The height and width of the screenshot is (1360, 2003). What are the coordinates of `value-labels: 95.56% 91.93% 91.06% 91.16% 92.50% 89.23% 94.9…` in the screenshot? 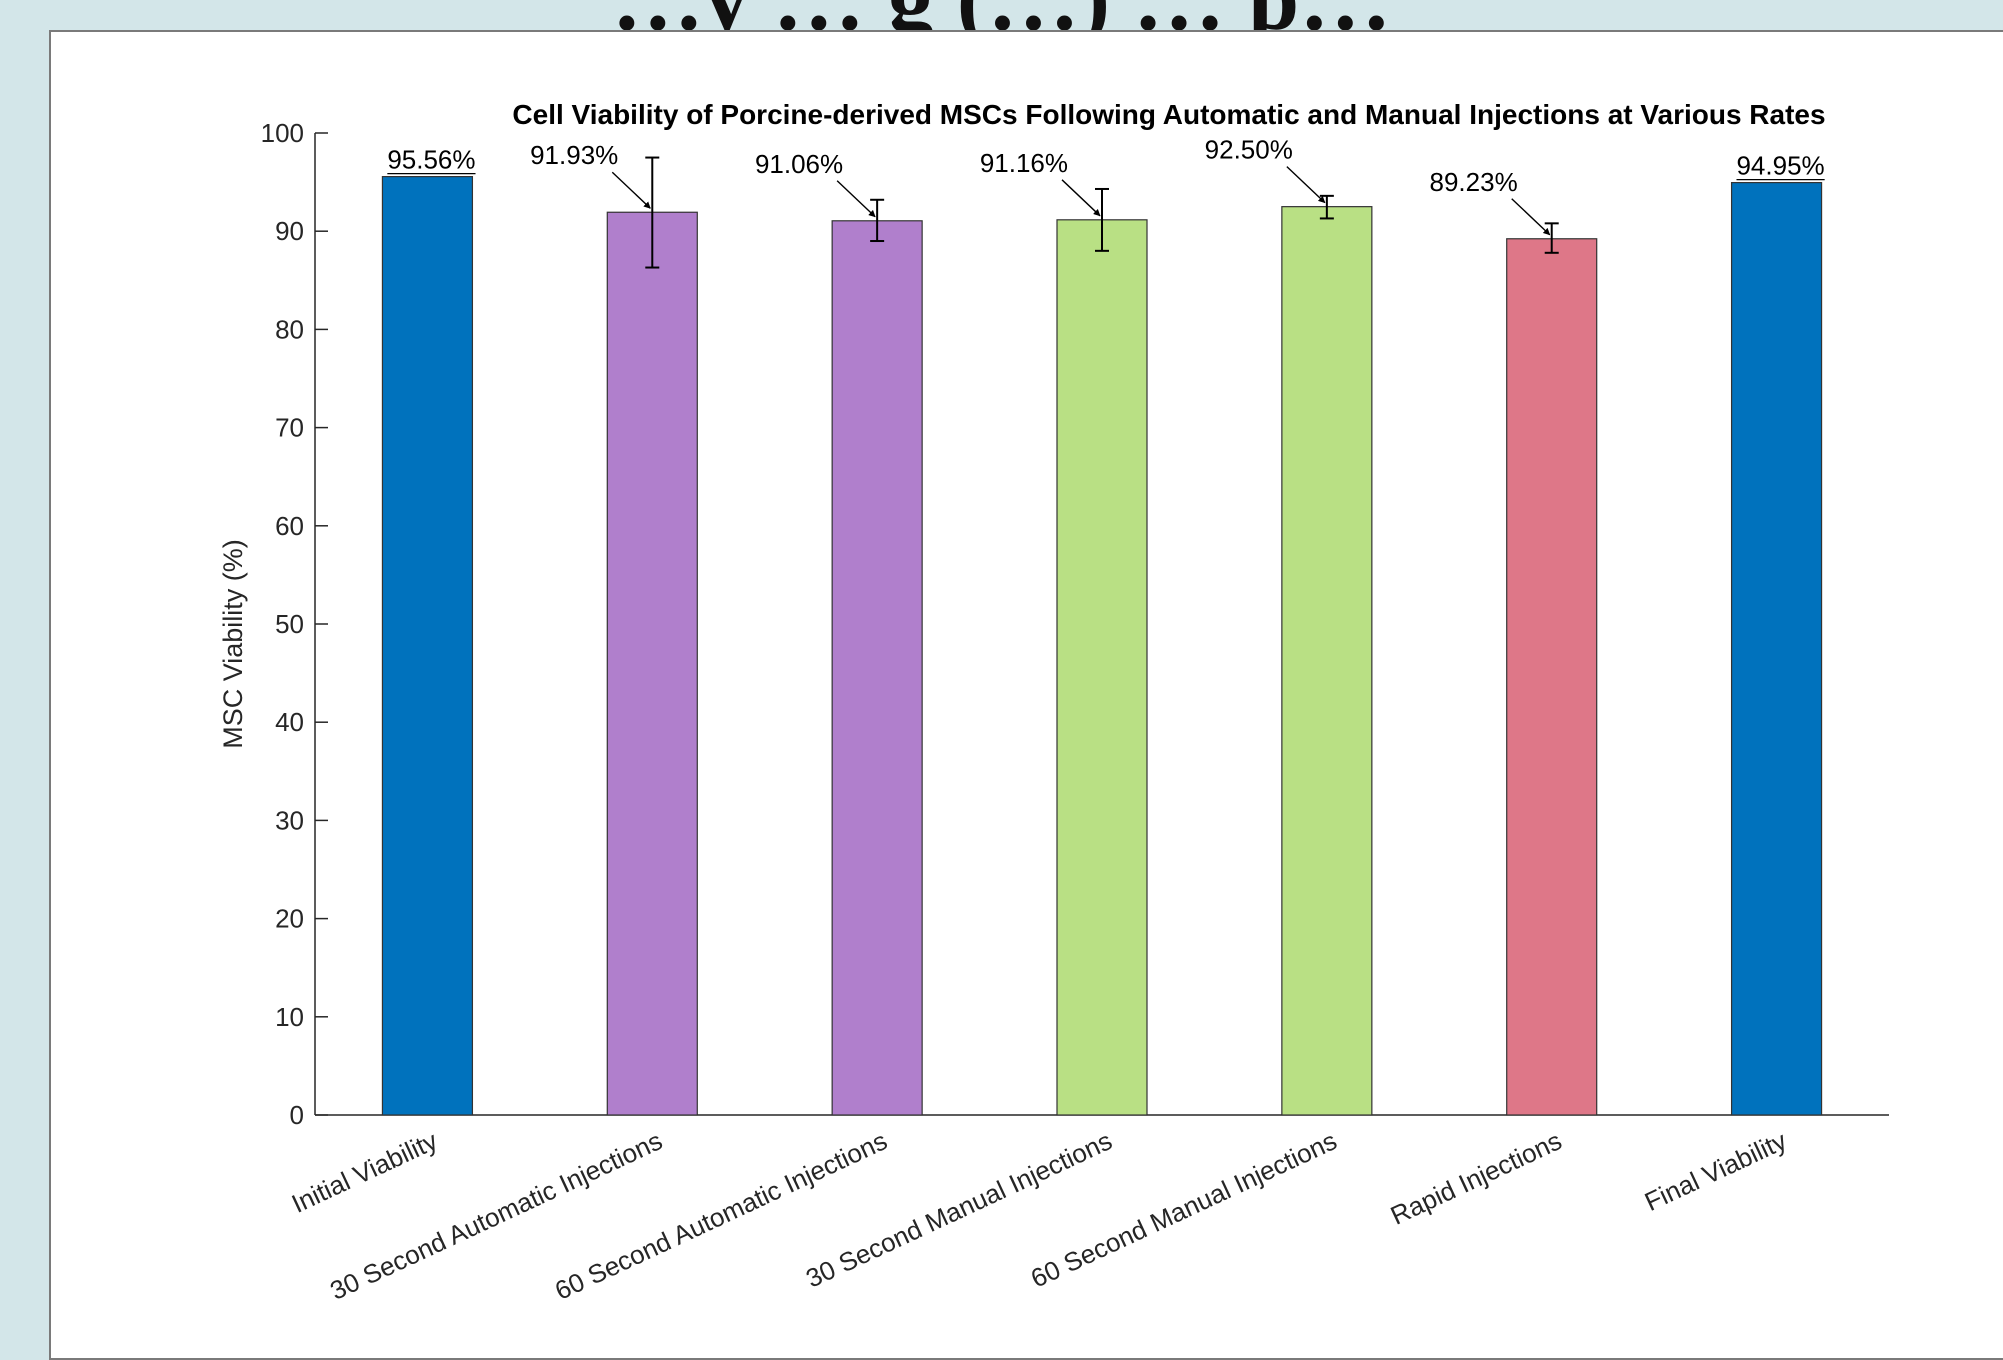 It's located at (1106, 185).